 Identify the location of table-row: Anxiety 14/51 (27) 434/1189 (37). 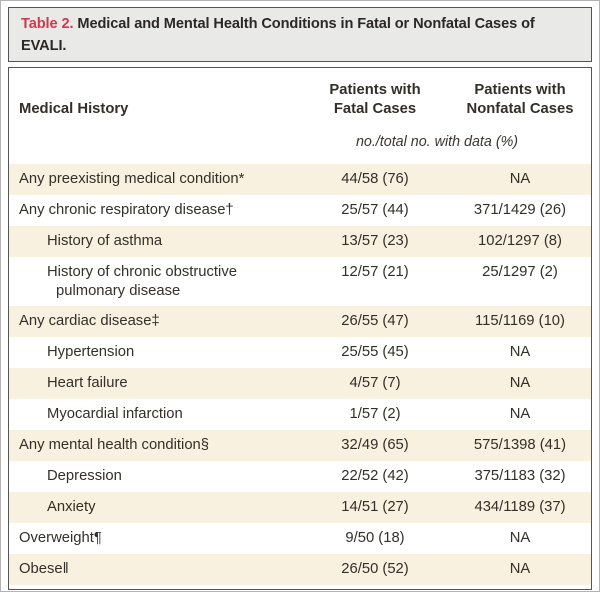
(300, 508).